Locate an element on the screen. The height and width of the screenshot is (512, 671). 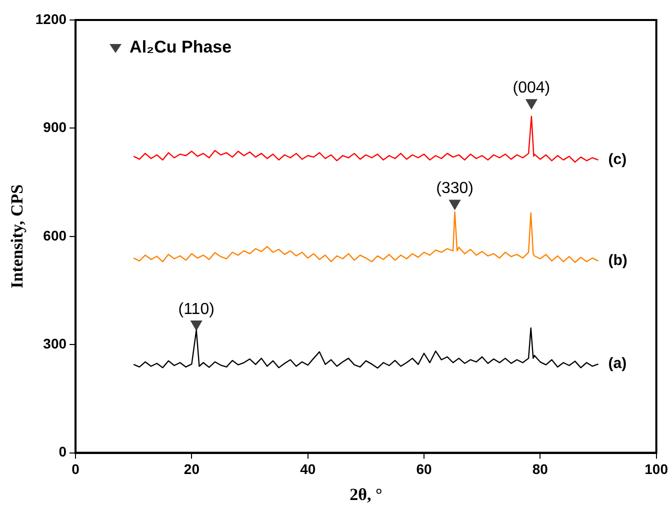
x-tick-label: 60 is located at coordinates (424, 469).